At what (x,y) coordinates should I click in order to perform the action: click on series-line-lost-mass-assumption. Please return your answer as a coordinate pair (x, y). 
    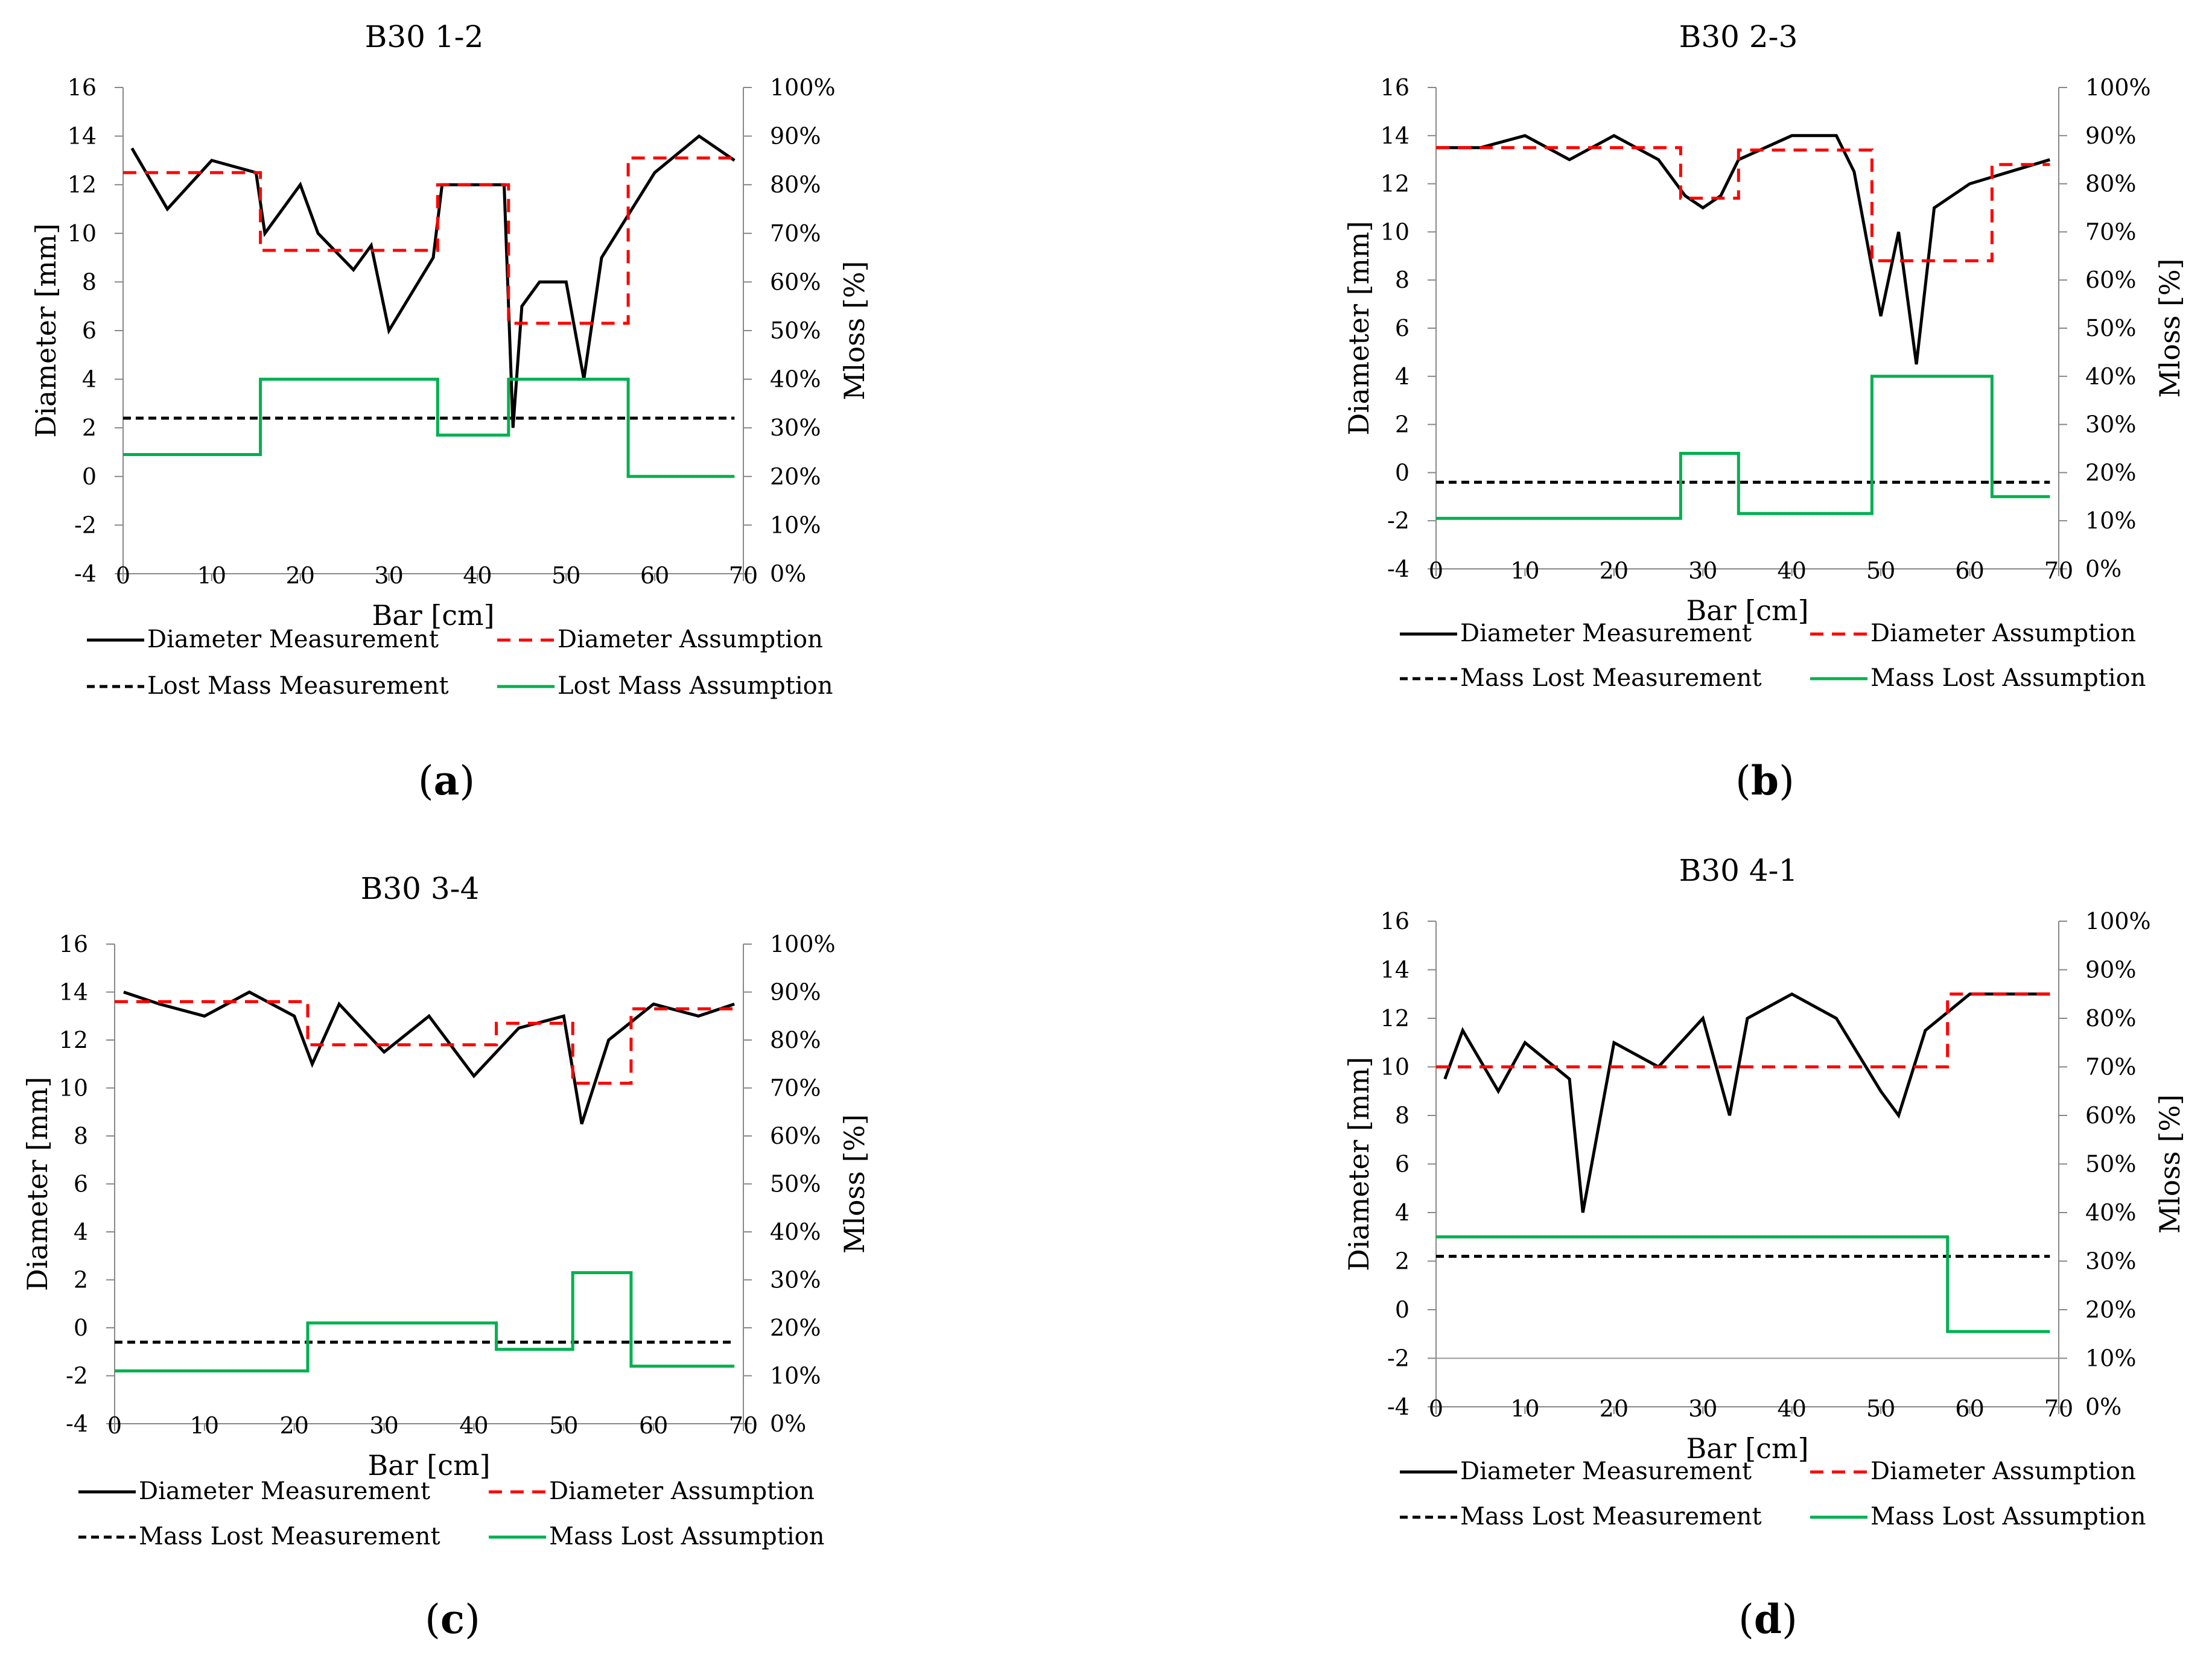
    Looking at the image, I should click on (429, 428).